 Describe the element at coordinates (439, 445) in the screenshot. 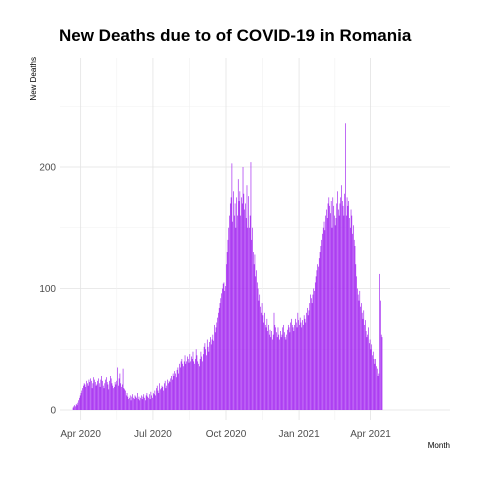

I see `x-axis-title: Month` at that location.